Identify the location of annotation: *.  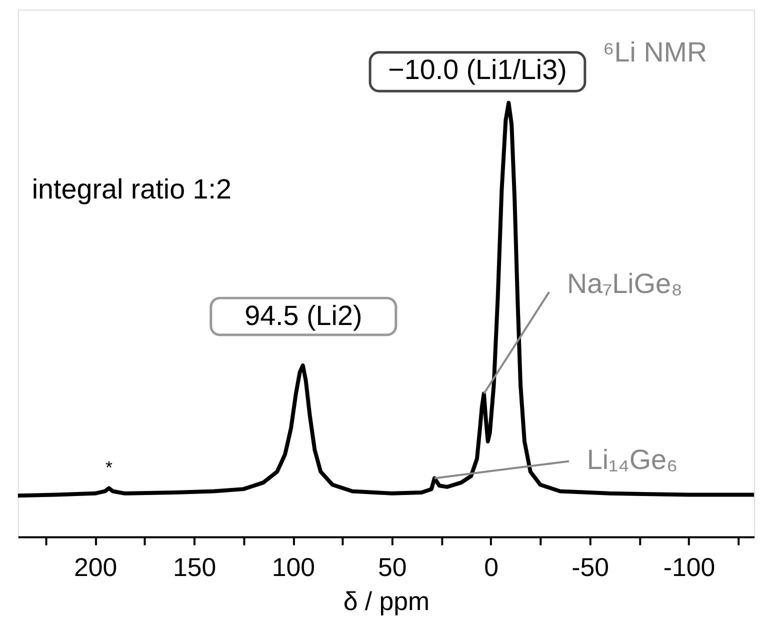
(108, 467).